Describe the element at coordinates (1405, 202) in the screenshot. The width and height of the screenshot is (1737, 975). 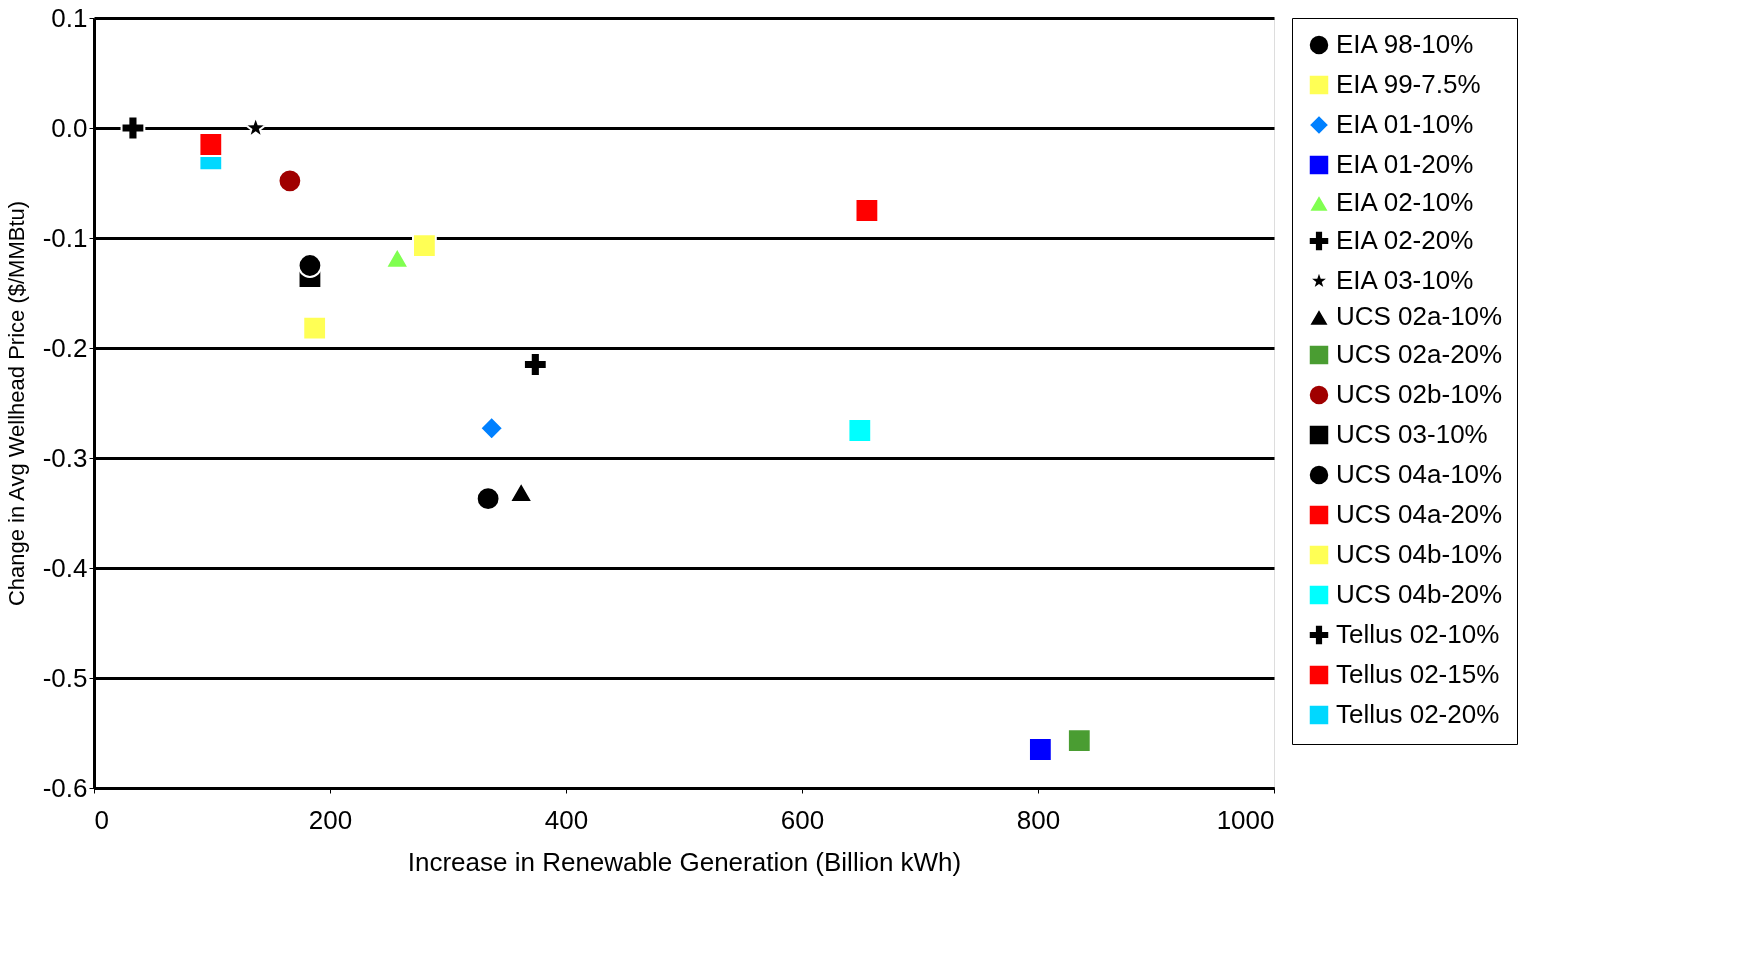
I see `legend-label: EIA 02-10%` at that location.